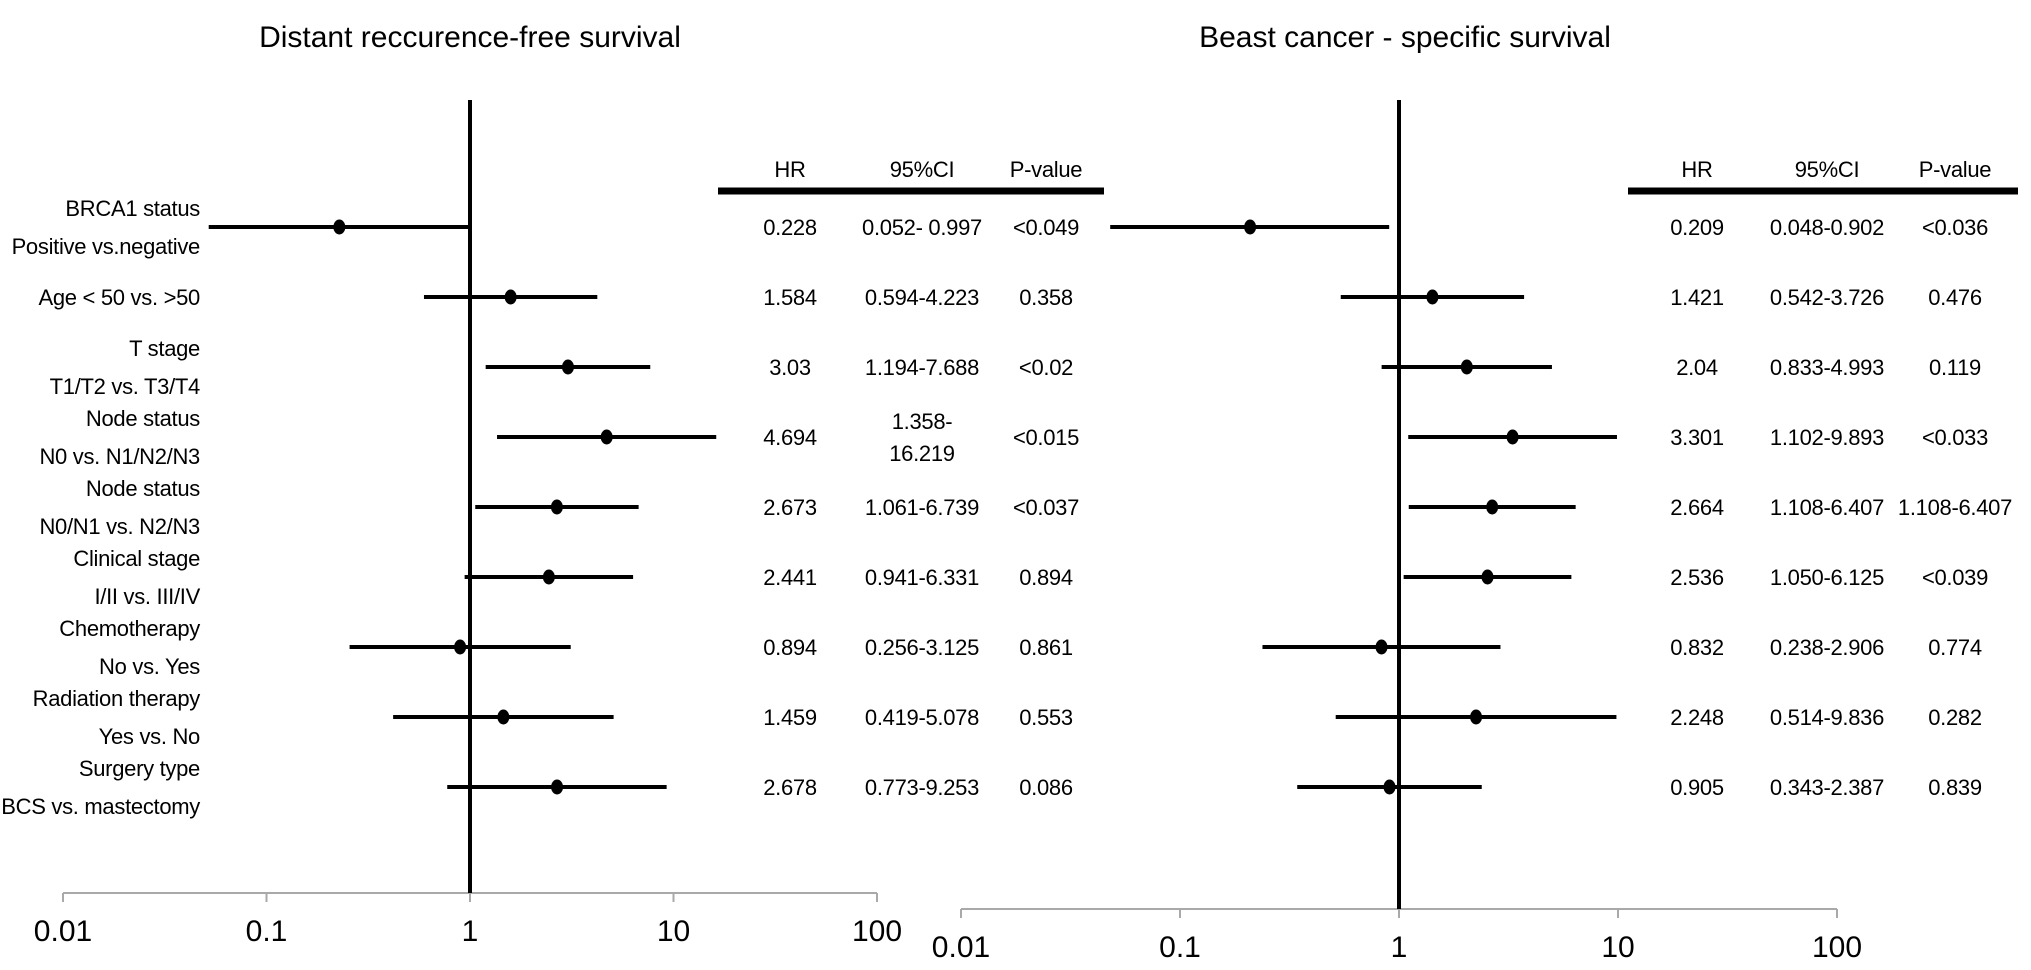 Image resolution: width=2031 pixels, height=970 pixels. Describe the element at coordinates (790, 297) in the screenshot. I see `hr-value-cell: 1.584` at that location.